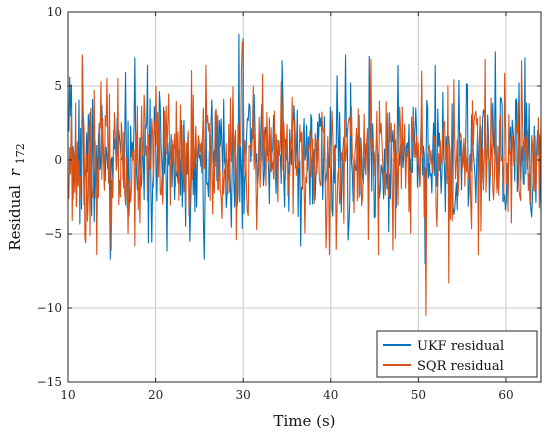 This screenshot has height=436, width=550. I want to click on x-tick-label: 30, so click(243, 395).